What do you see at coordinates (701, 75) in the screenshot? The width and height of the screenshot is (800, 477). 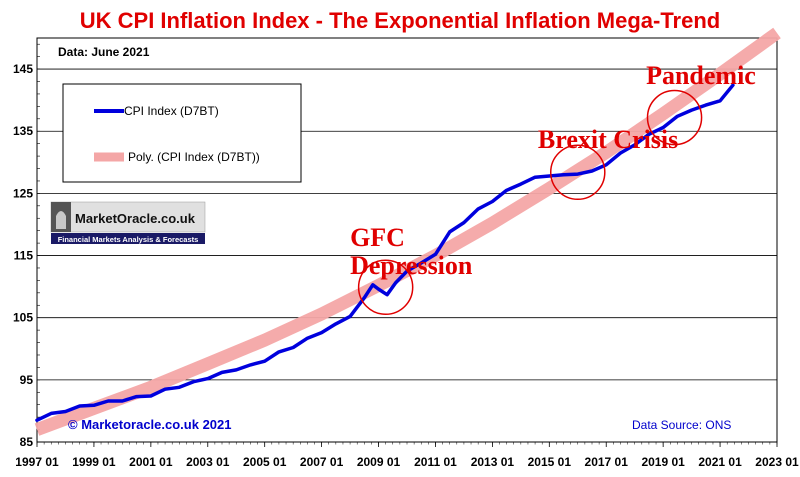 I see `annotation-label: Pandemic` at bounding box center [701, 75].